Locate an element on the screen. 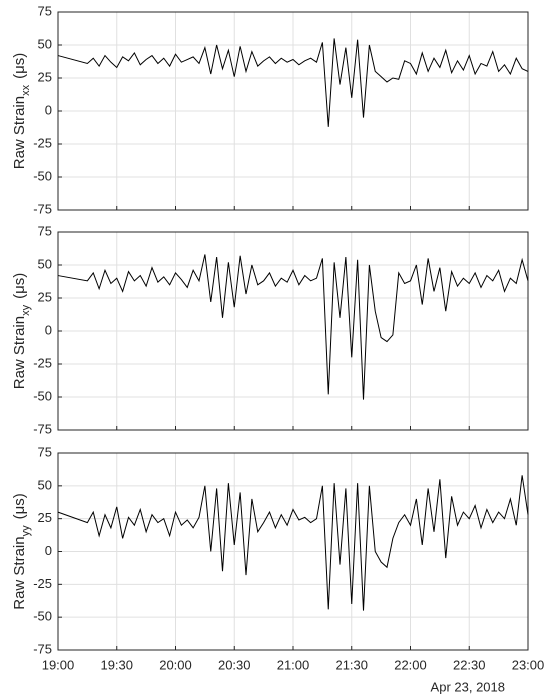 The width and height of the screenshot is (550, 700). x-tick-label: 19:00 is located at coordinates (58, 664).